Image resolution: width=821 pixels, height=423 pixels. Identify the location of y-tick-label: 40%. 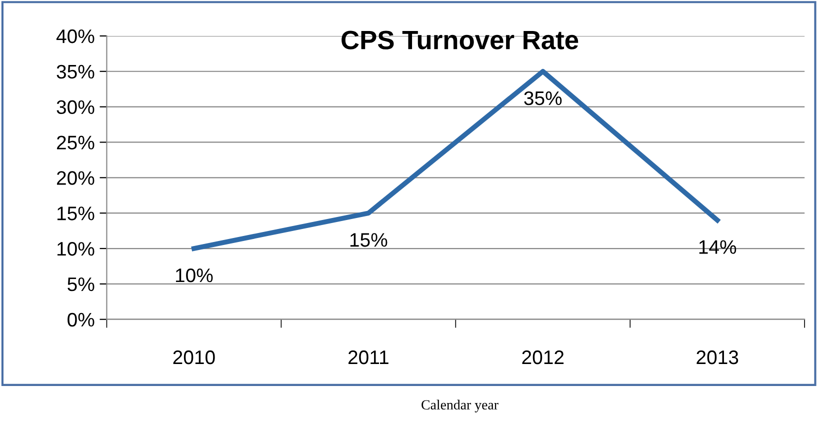
(75, 36).